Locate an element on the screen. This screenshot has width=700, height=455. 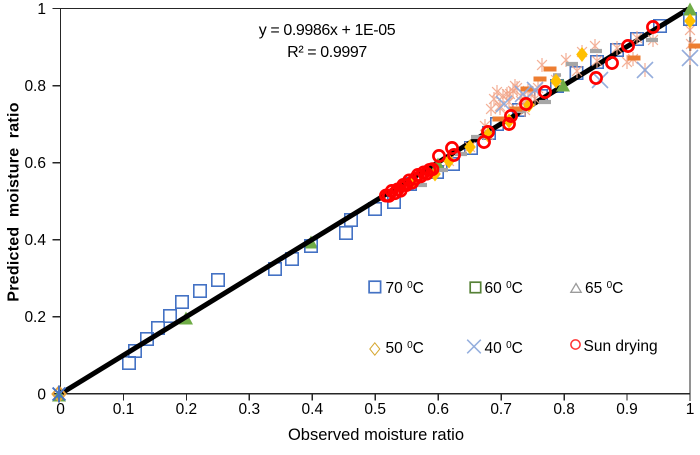
svg-text: 0.9 is located at coordinates (627, 409).